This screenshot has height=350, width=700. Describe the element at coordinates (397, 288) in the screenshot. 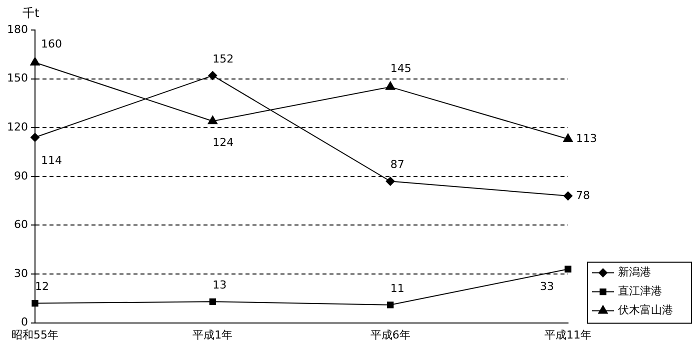

I see `data-label: 11` at that location.